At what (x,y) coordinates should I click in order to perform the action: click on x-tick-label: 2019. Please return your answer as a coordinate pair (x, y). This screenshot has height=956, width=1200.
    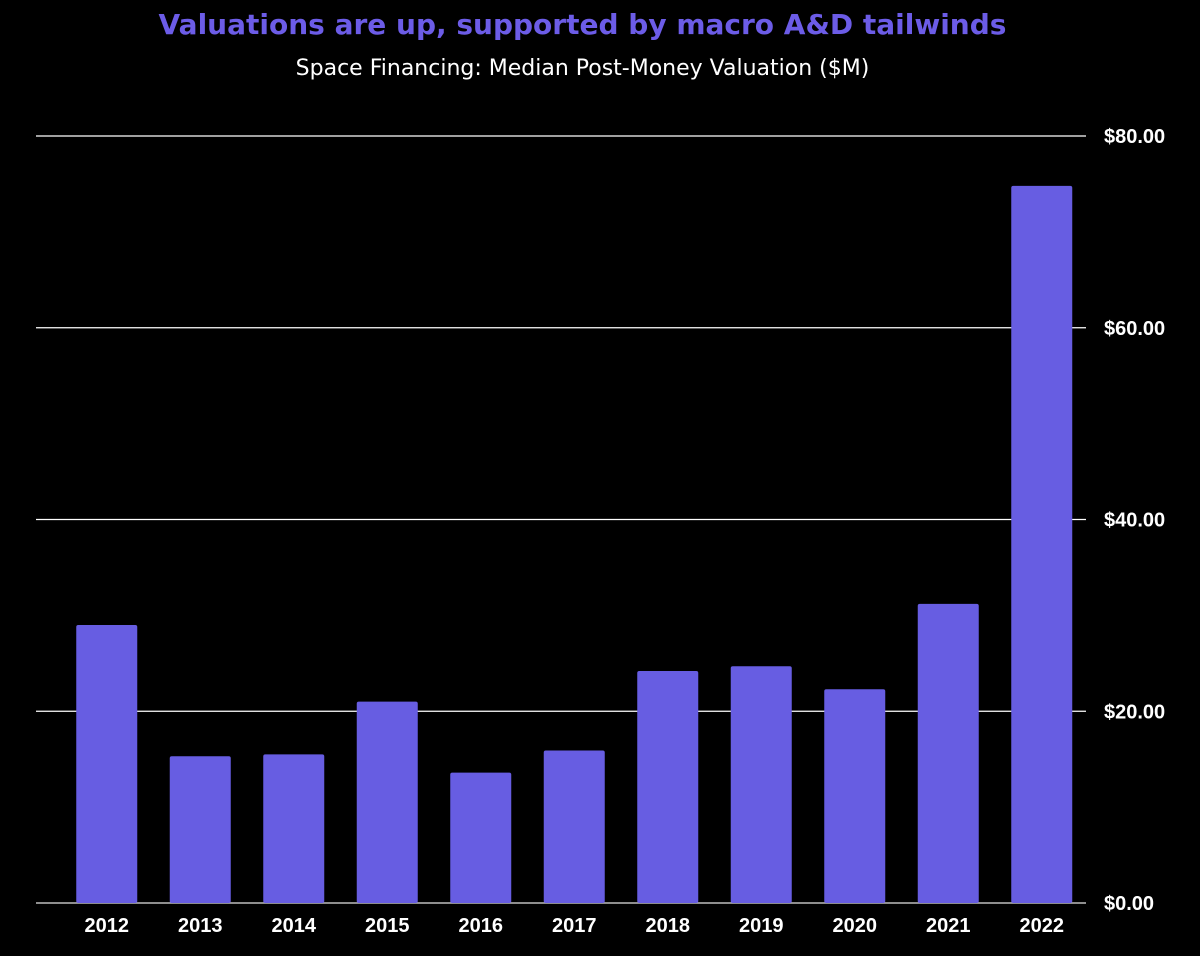
    Looking at the image, I should click on (761, 926).